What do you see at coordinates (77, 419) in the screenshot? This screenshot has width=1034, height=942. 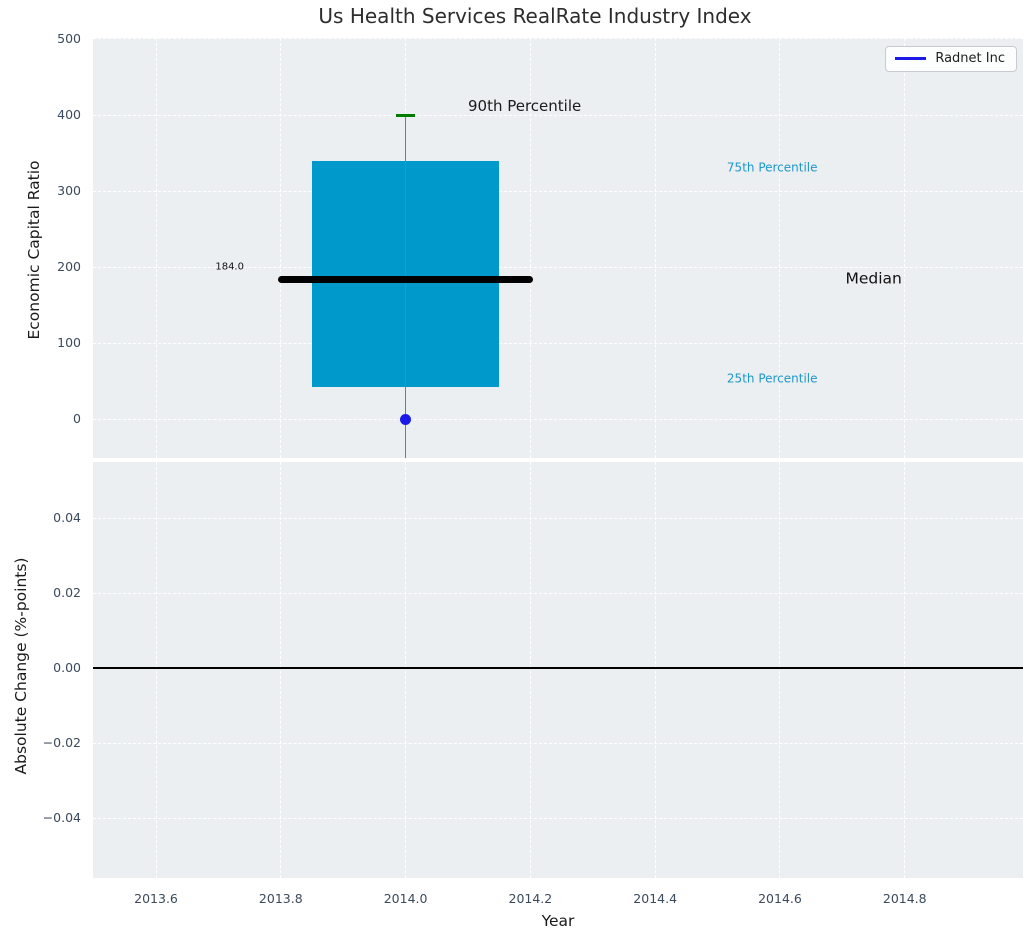 I see `y-tick-label: 0` at bounding box center [77, 419].